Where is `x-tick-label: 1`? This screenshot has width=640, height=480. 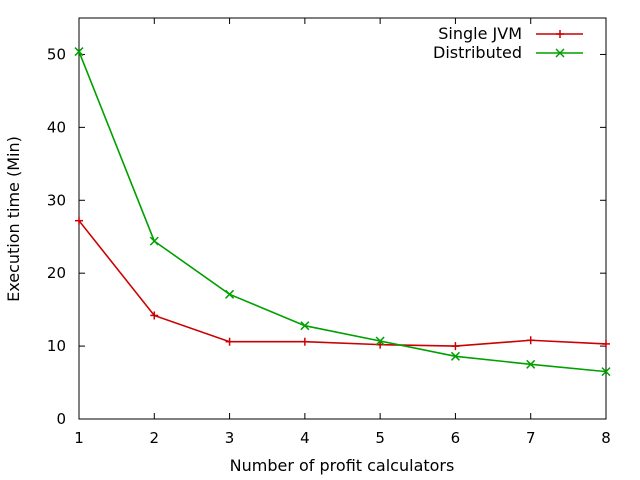 x-tick-label: 1 is located at coordinates (79, 438).